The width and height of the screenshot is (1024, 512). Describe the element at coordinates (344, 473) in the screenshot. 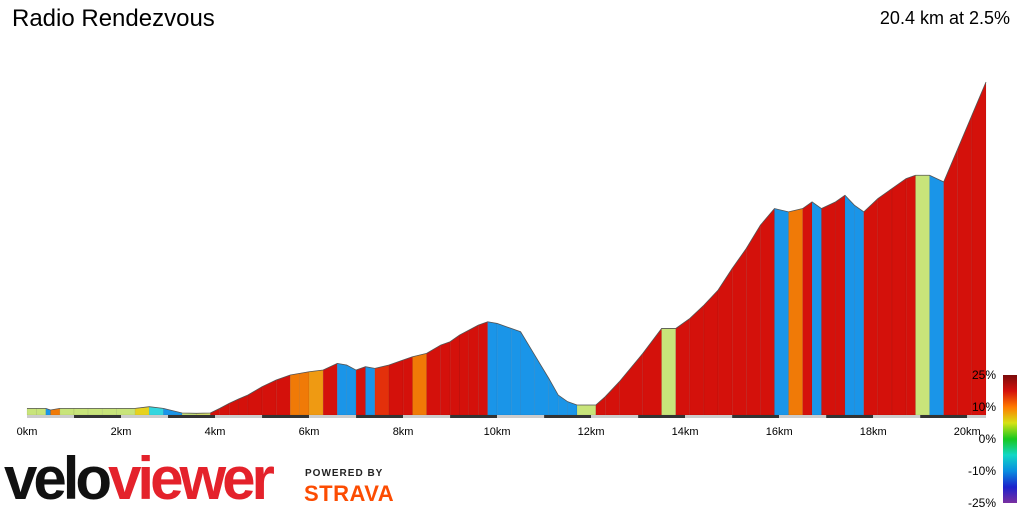

I see `powered-by-label: POWERED BY` at that location.